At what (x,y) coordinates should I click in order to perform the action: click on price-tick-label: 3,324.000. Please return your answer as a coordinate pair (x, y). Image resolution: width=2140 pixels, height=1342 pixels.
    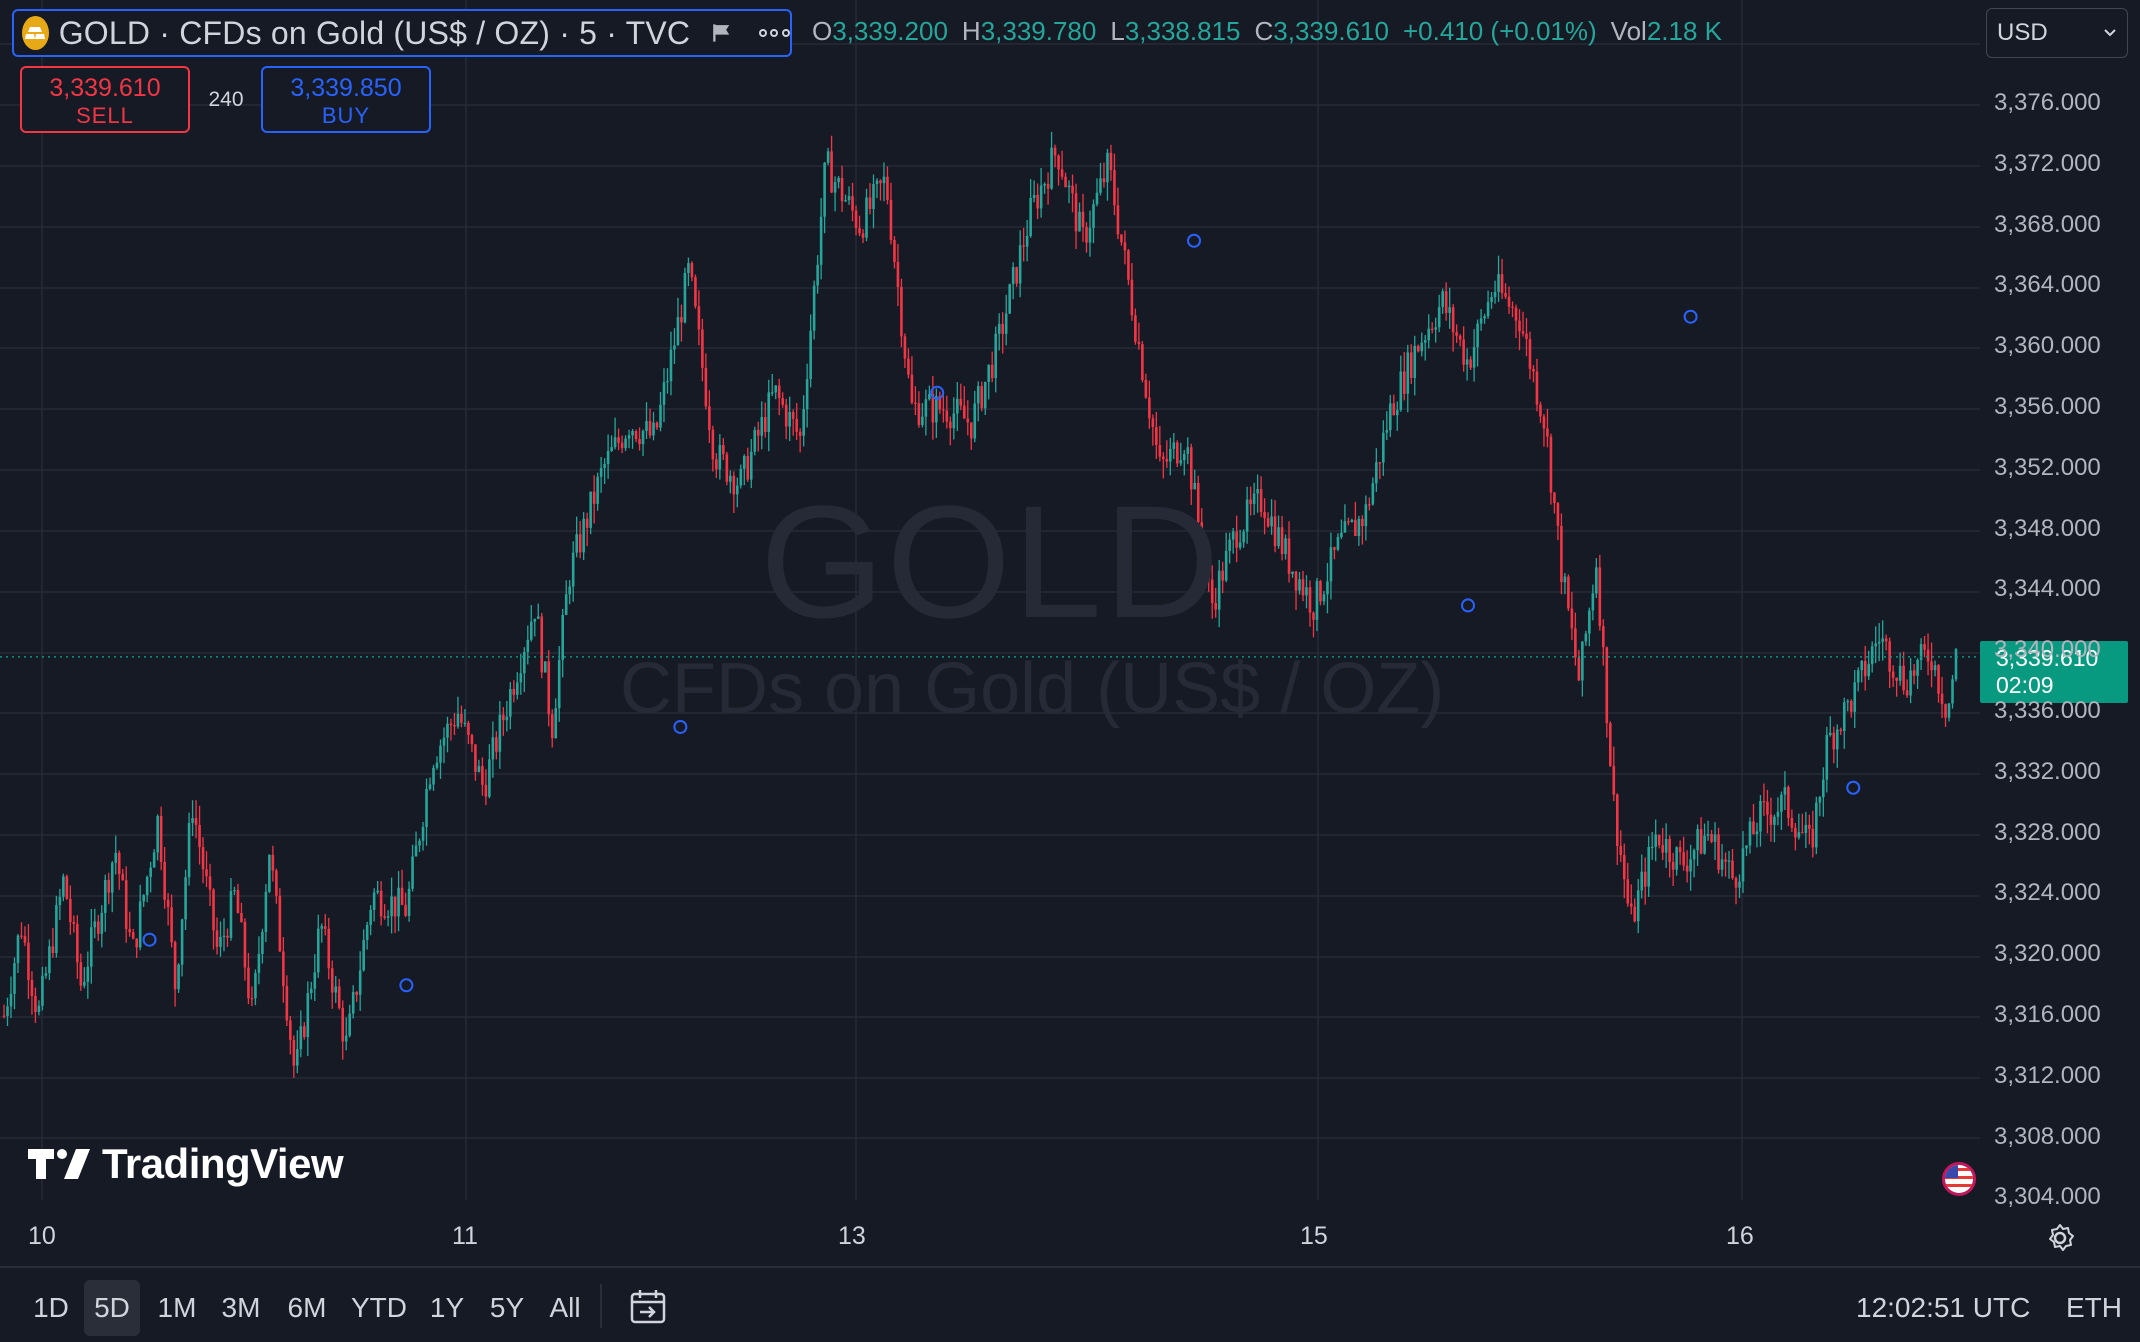
    Looking at the image, I should click on (2047, 893).